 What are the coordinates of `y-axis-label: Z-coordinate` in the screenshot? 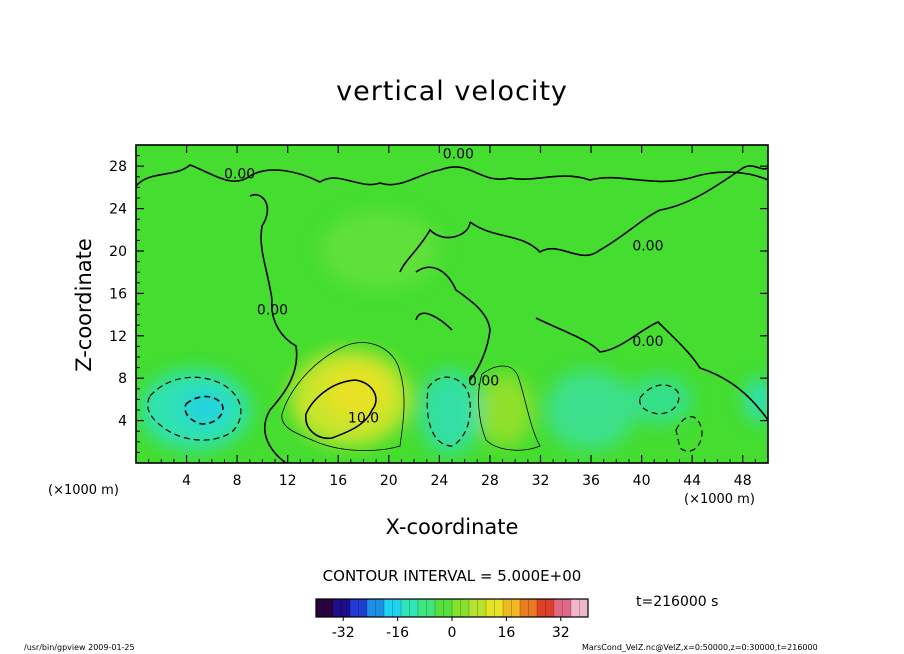 It's located at (84, 305).